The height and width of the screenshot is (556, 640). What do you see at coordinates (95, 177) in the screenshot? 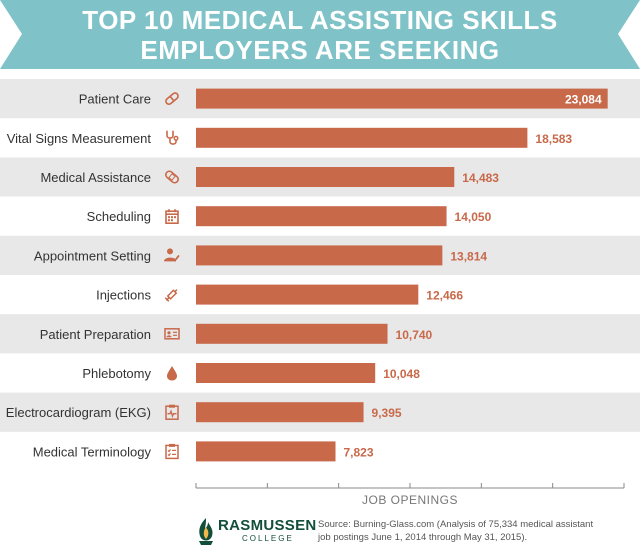
I see `category-label: Medical Assistance` at bounding box center [95, 177].